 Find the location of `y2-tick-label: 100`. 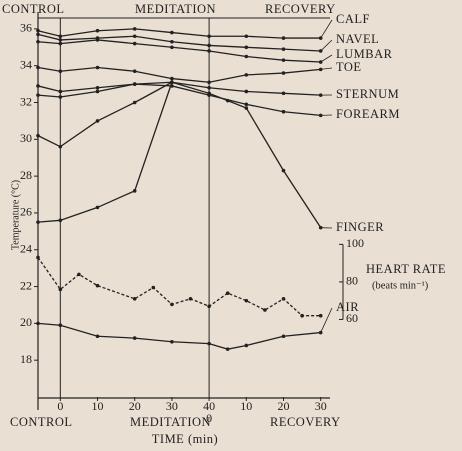

y2-tick-label: 100 is located at coordinates (355, 243).